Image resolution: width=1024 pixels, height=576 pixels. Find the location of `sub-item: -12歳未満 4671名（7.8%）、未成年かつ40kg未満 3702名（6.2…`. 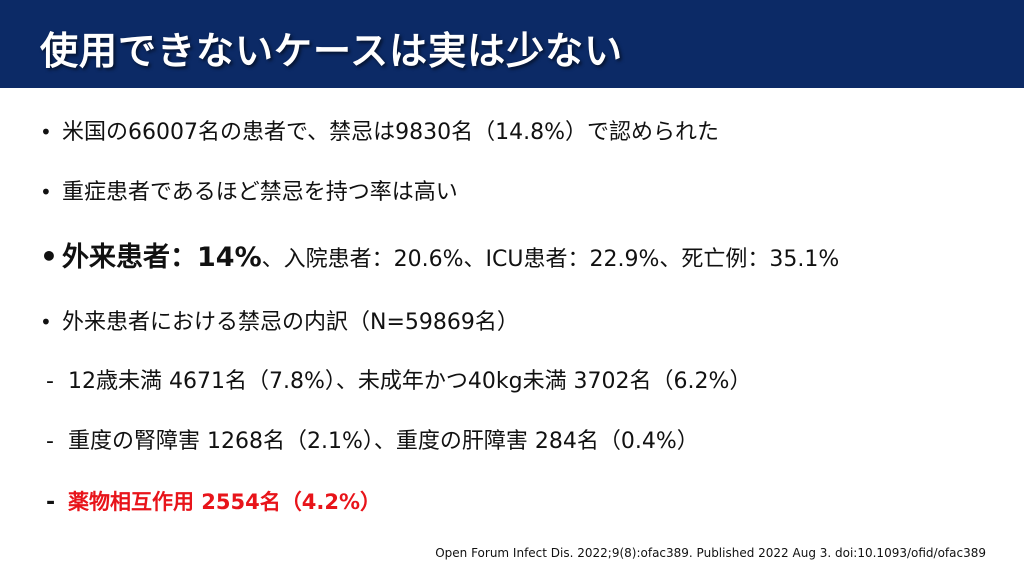

sub-item: -12歳未満 4671名（7.8%）、未成年かつ40kg未満 3702名（6.2… is located at coordinates (395, 382).